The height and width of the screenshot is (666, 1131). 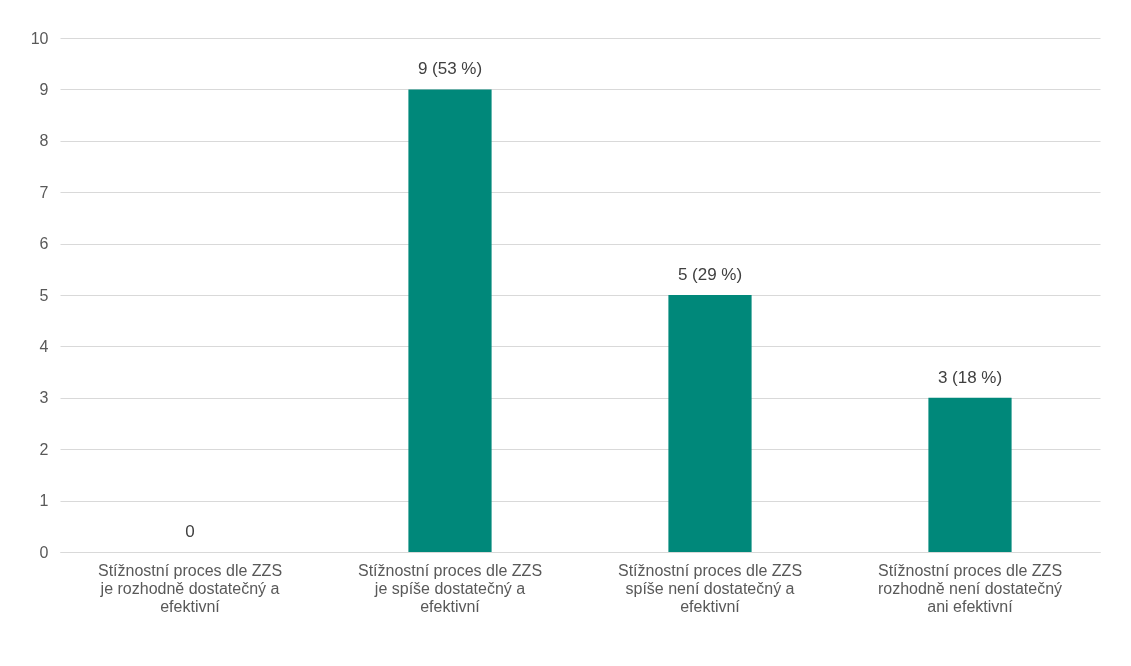 I want to click on y-tick-label: 7, so click(x=44, y=192).